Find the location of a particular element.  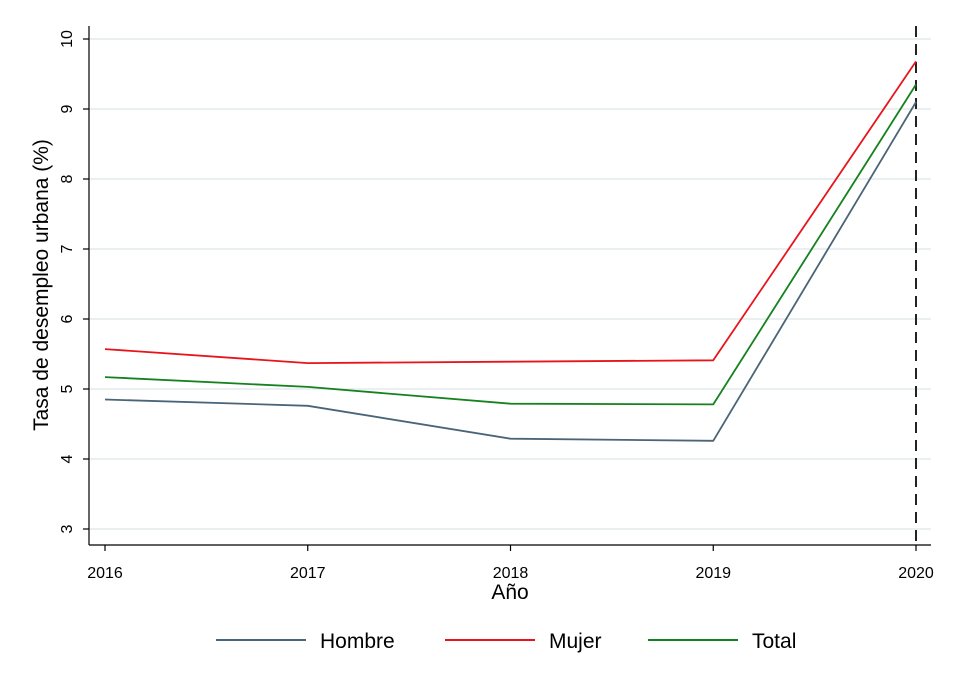

x-tick-label: 2019 is located at coordinates (713, 573).